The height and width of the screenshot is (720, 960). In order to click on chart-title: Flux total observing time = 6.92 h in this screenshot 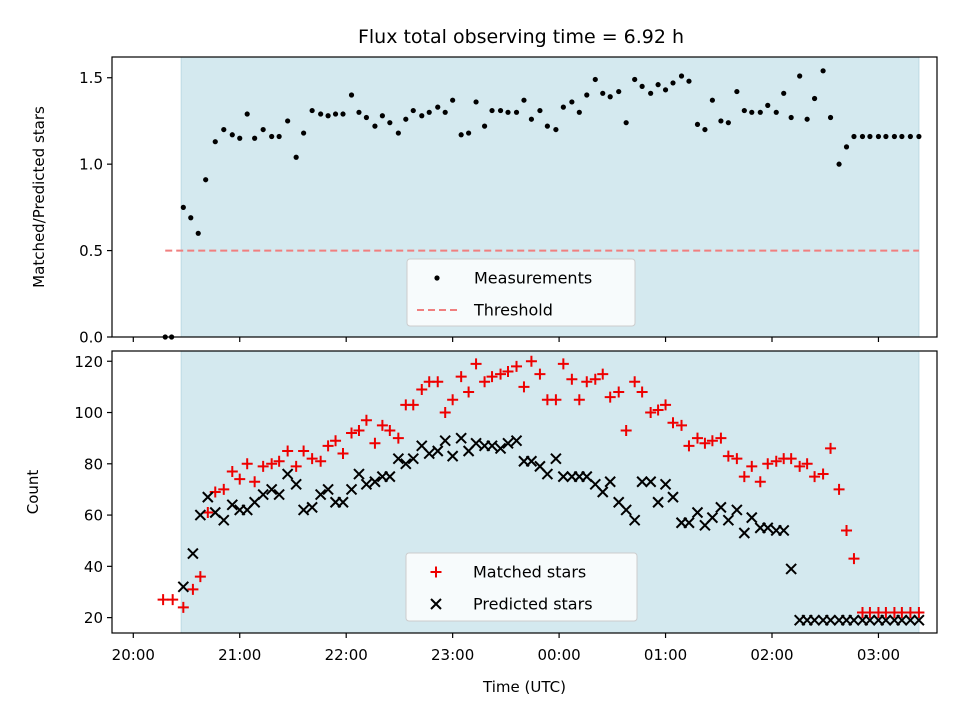, I will do `click(521, 37)`.